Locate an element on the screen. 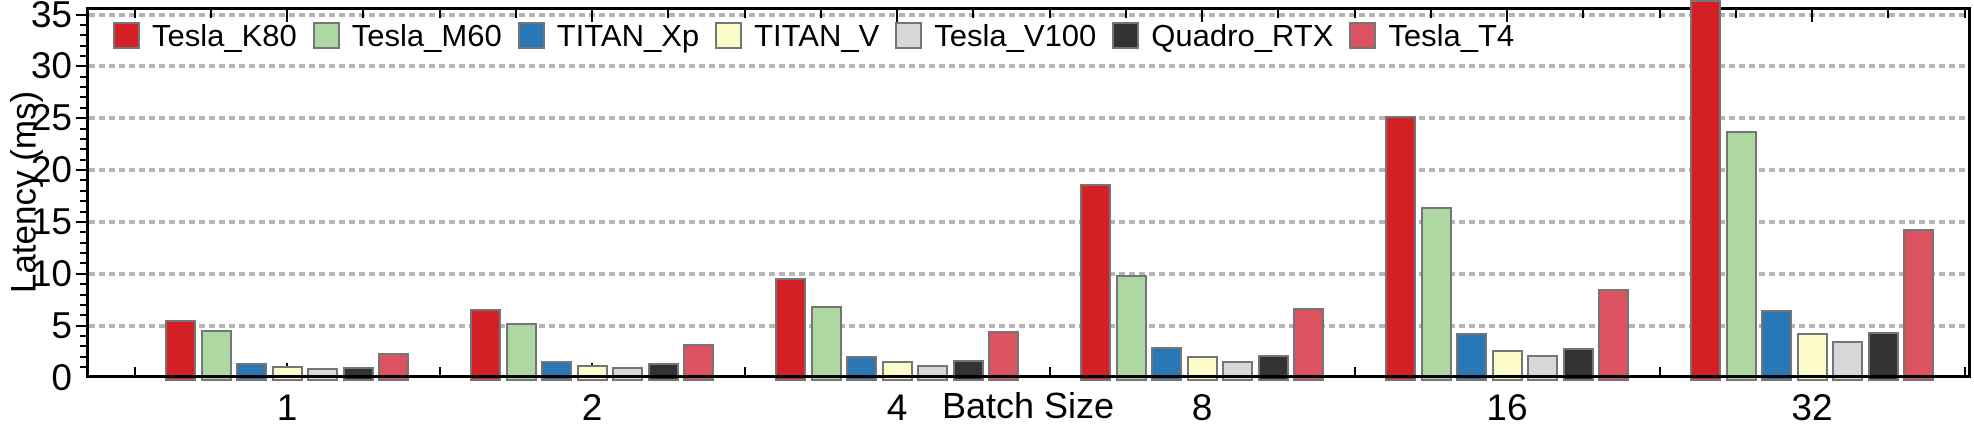 This screenshot has height=427, width=1974. x-tick-label-32: 32 is located at coordinates (1812, 407).